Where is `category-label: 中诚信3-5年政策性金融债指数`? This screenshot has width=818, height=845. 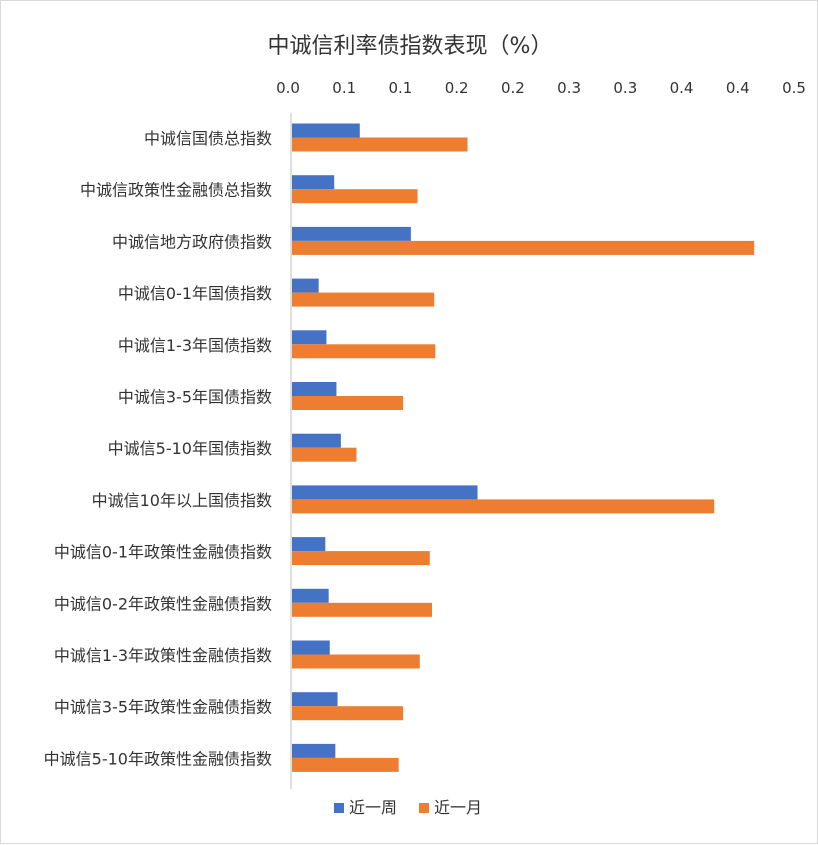
category-label: 中诚信3-5年政策性金融债指数 is located at coordinates (163, 707).